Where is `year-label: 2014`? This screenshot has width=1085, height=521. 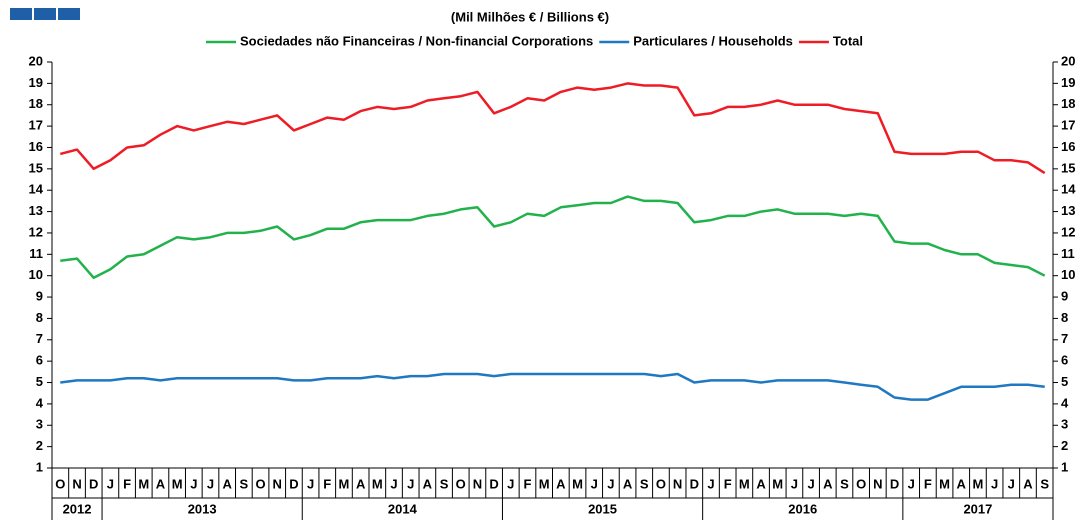
year-label: 2014 is located at coordinates (403, 508).